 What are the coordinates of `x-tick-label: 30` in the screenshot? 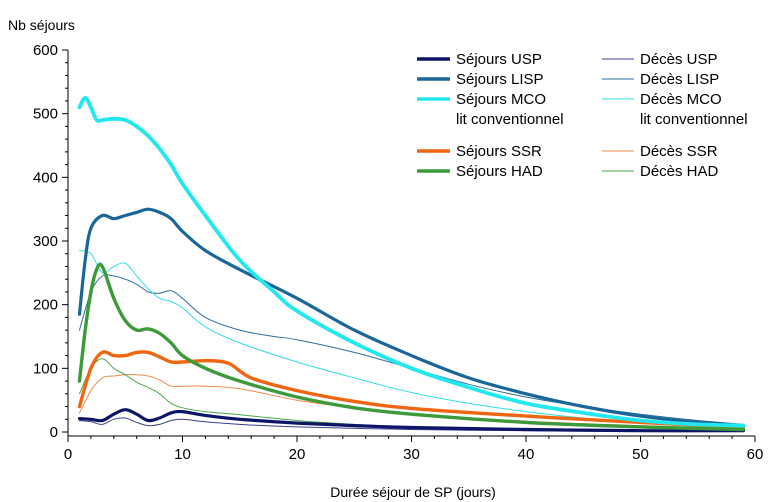 It's located at (411, 454).